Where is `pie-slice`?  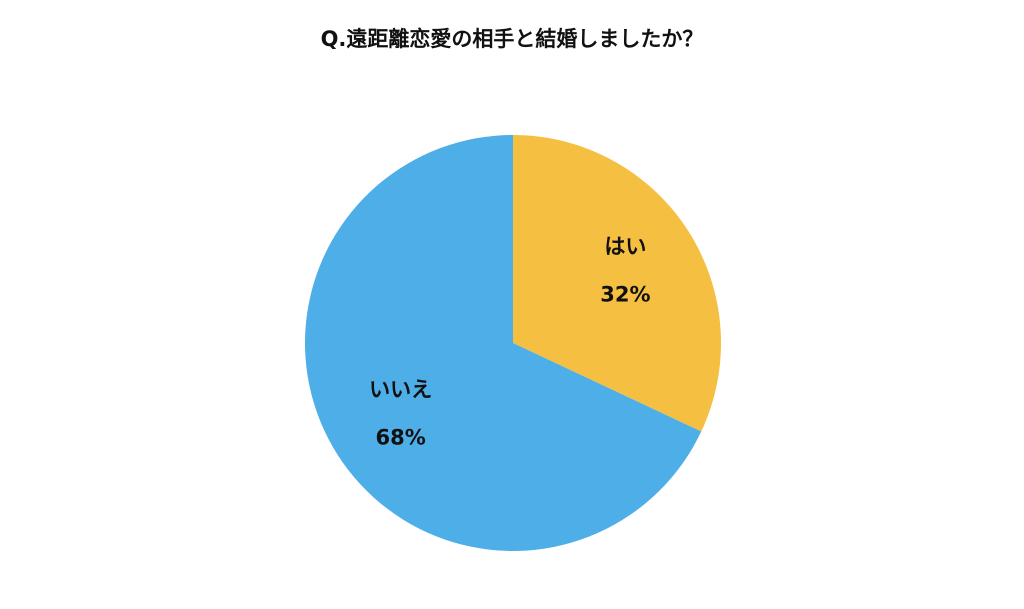
pie-slice is located at coordinates (617, 283).